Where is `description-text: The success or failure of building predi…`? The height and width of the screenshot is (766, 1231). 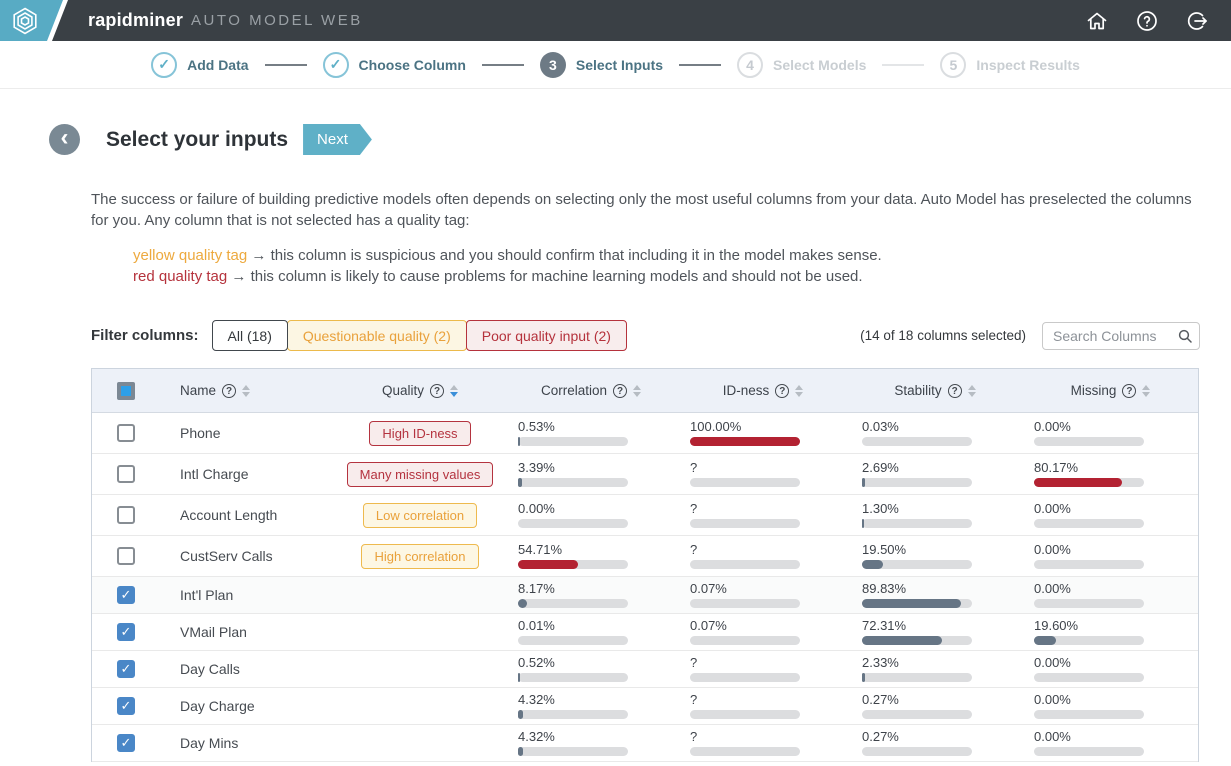
description-text: The success or failure of building predi… is located at coordinates (641, 210).